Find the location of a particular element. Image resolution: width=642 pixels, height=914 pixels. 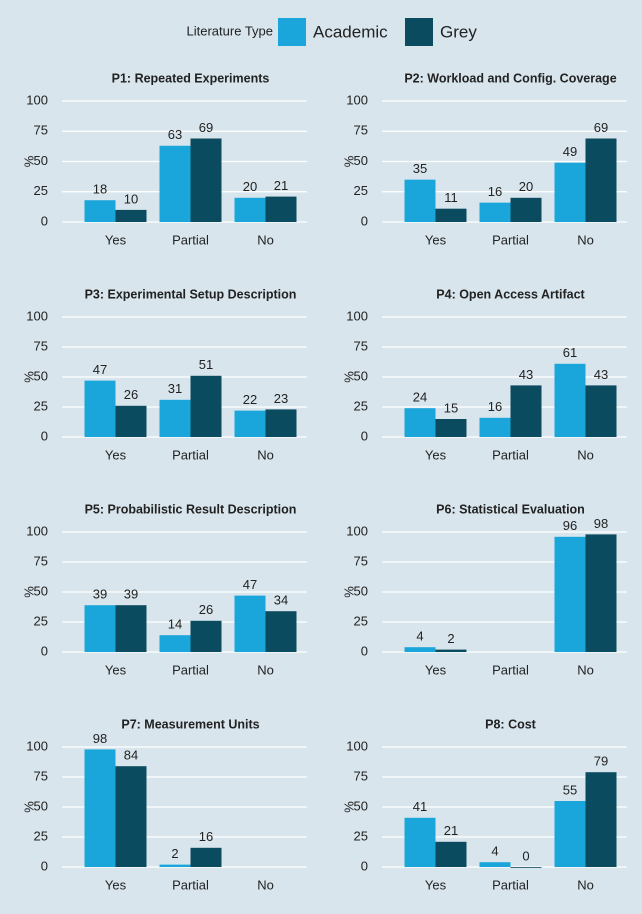

value-label: 79 is located at coordinates (601, 761).